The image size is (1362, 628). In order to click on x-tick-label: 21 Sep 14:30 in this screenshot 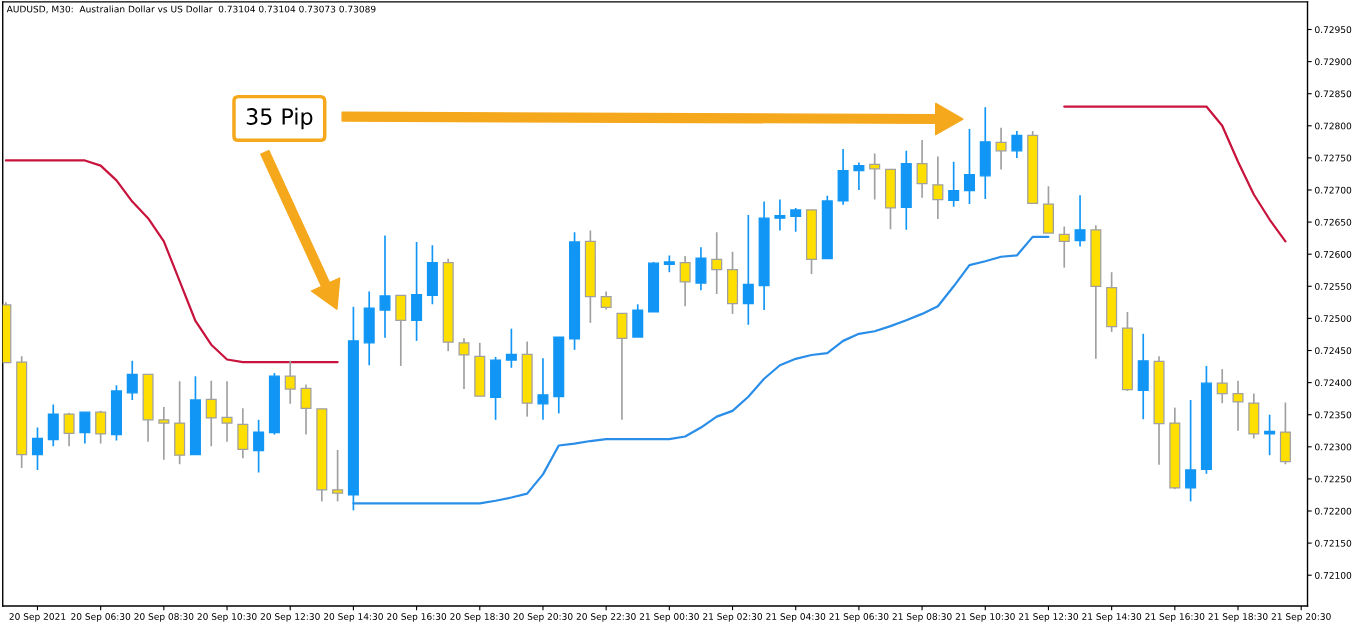, I will do `click(1112, 617)`.